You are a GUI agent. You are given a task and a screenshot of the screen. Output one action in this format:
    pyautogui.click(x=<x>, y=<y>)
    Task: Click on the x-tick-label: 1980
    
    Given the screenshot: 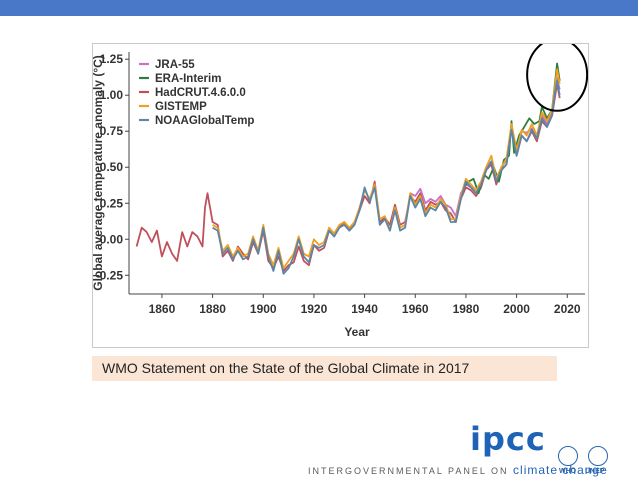 What is the action you would take?
    pyautogui.click(x=466, y=309)
    